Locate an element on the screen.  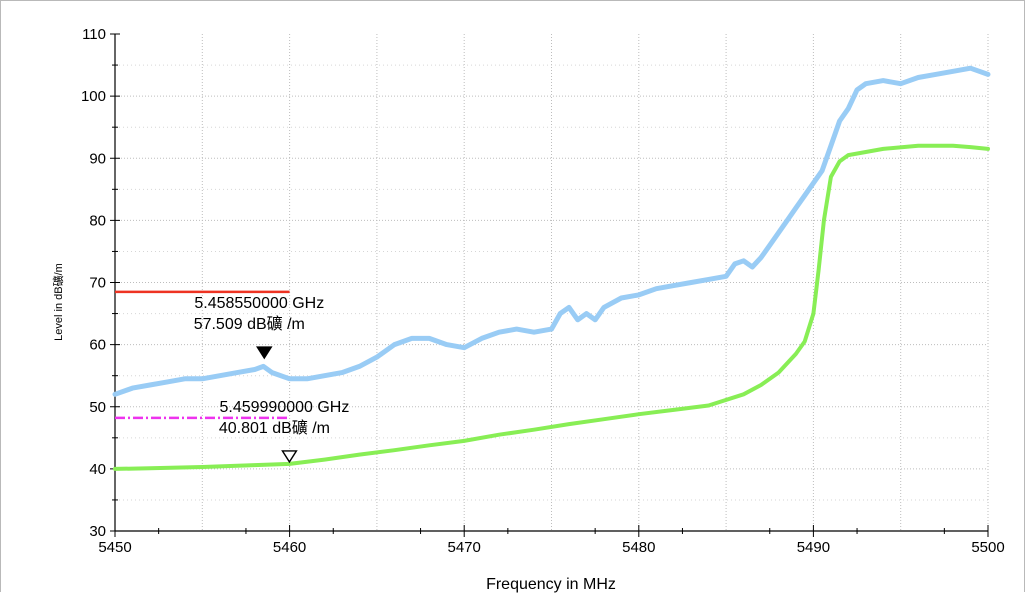
x-tick-label: 5470 is located at coordinates (464, 547).